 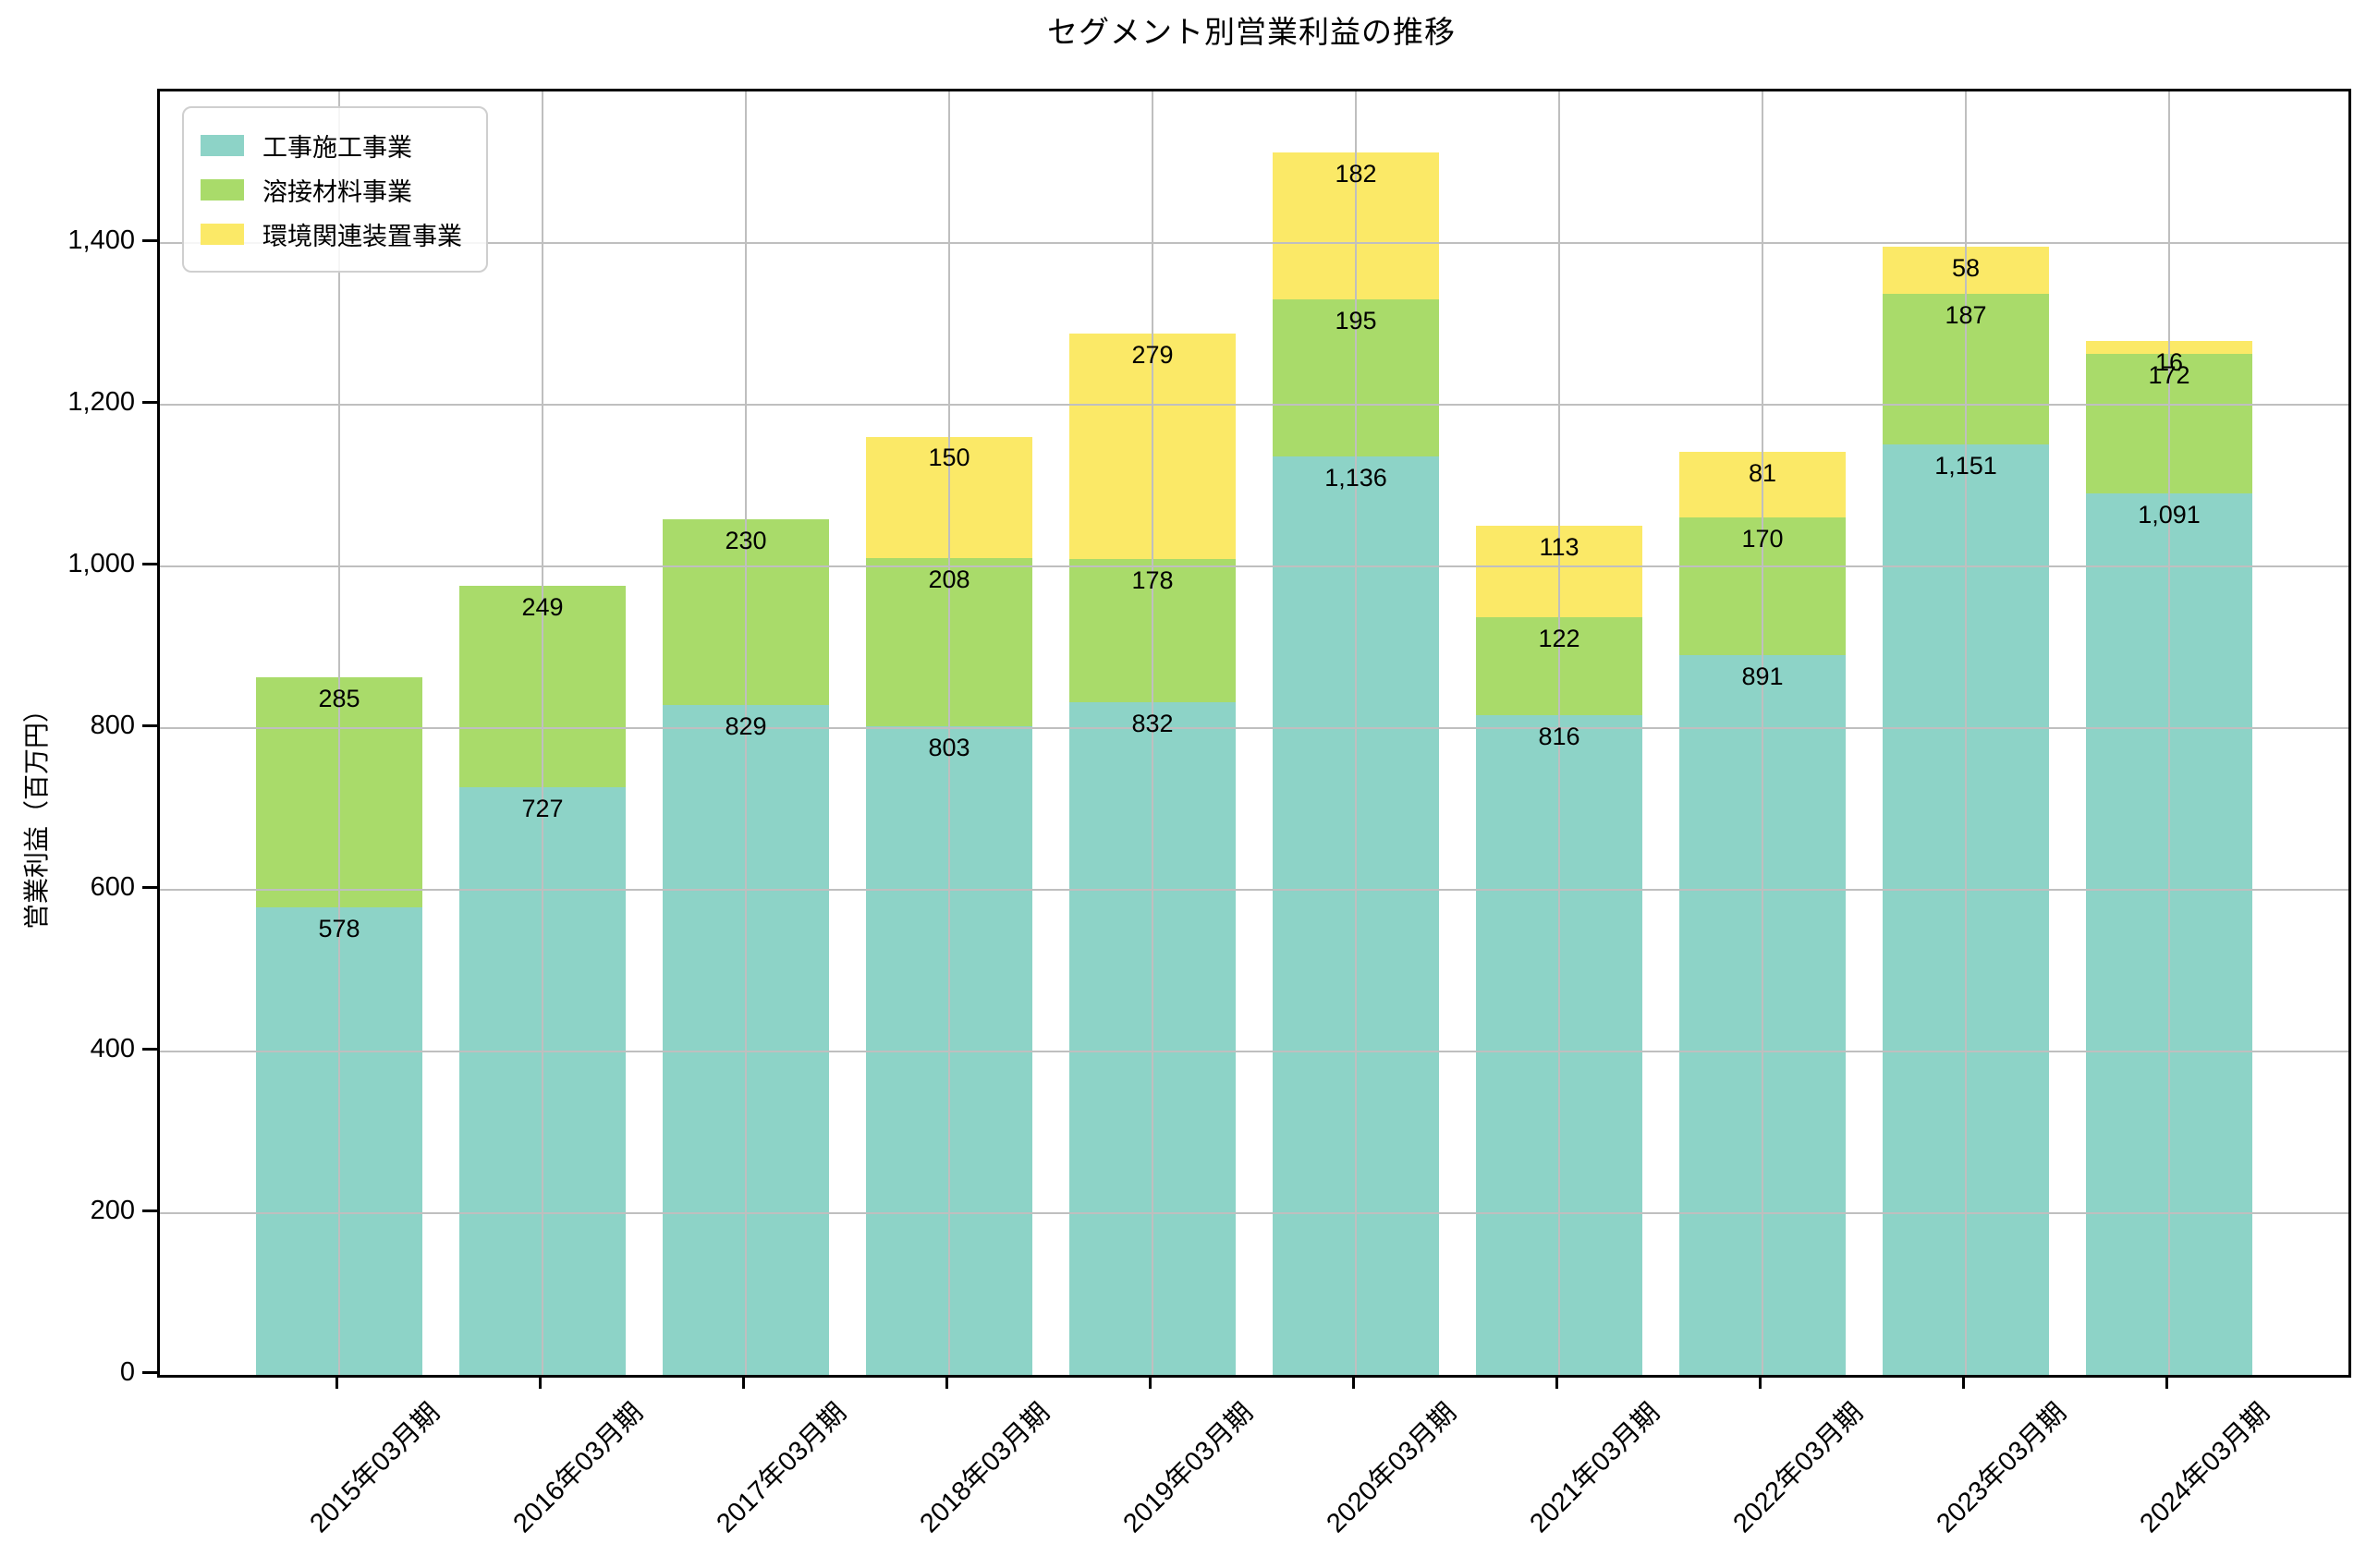 I want to click on bar-value-label: 16, so click(x=2169, y=362).